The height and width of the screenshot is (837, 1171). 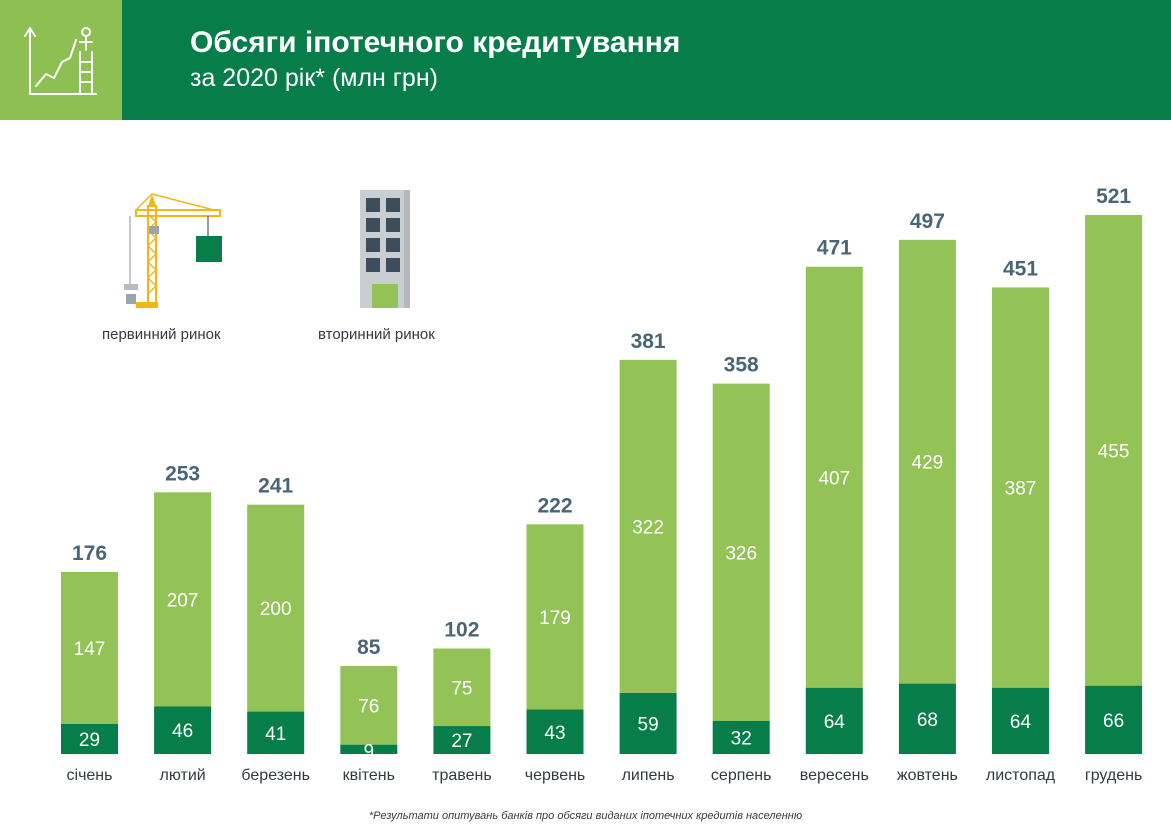 What do you see at coordinates (741, 775) in the screenshot?
I see `category-label: серпень` at bounding box center [741, 775].